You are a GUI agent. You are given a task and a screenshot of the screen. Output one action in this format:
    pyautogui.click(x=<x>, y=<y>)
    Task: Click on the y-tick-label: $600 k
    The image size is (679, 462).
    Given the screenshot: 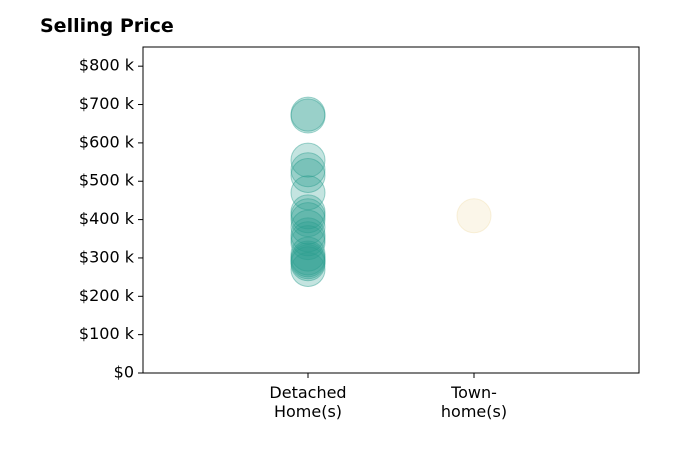 What is the action you would take?
    pyautogui.click(x=107, y=141)
    